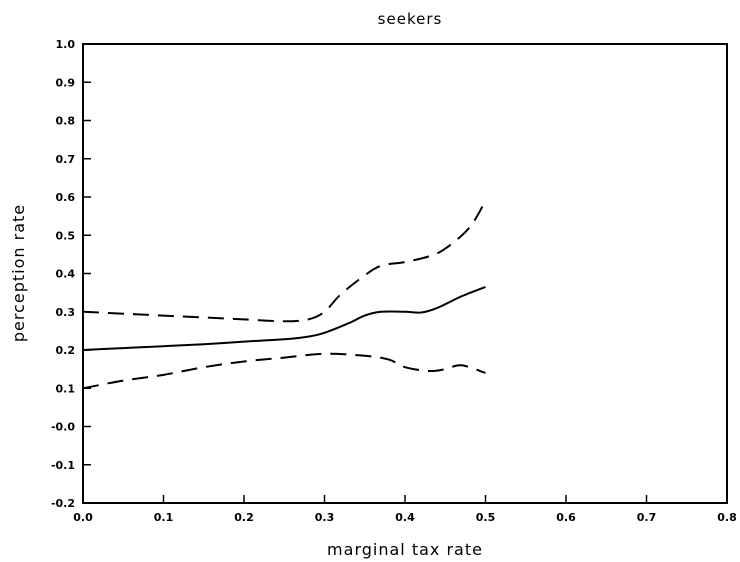 The height and width of the screenshot is (562, 740). What do you see at coordinates (66, 159) in the screenshot?
I see `y-tick-label: 0.7` at bounding box center [66, 159].